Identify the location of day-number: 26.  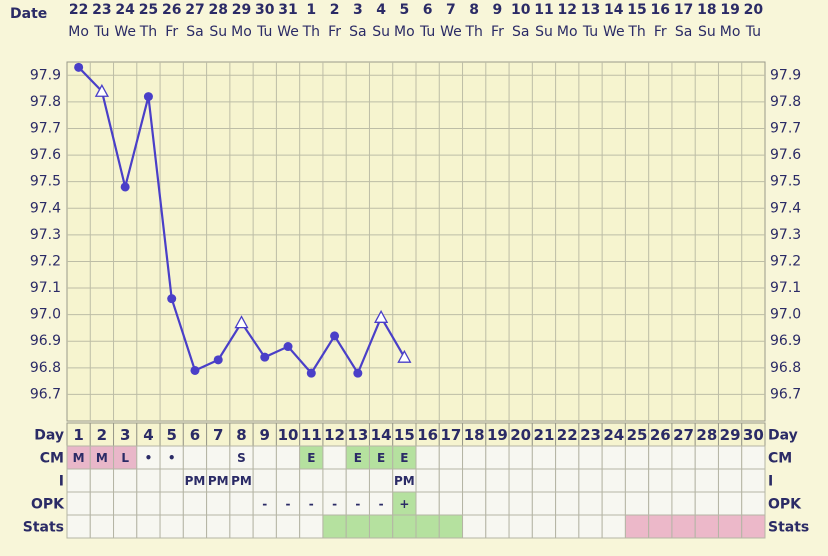
(660, 435).